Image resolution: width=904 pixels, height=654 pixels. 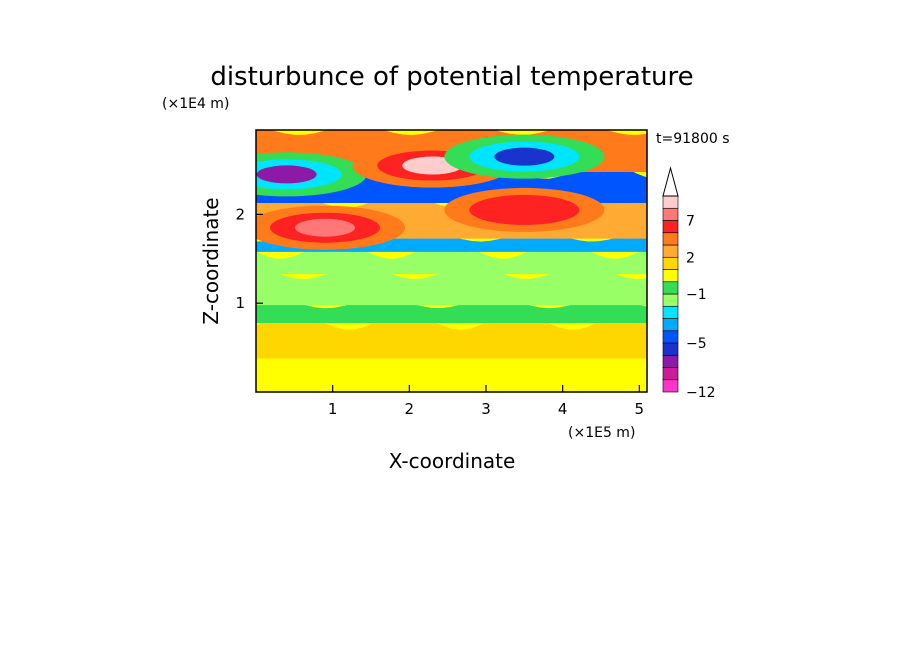 I want to click on x-axis-label: X-coordinate, so click(x=452, y=461).